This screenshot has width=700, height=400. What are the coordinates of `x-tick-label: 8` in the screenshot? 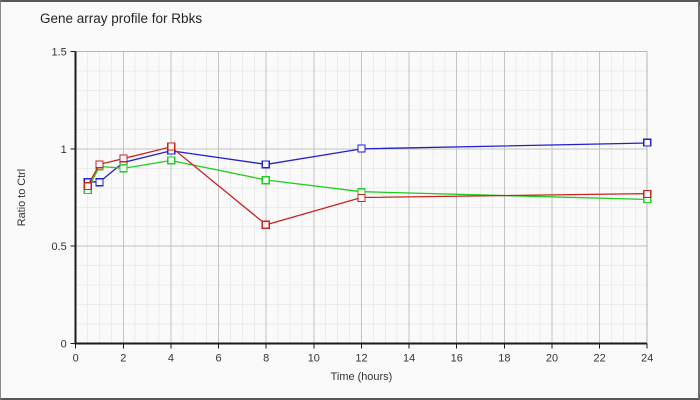 It's located at (266, 358).